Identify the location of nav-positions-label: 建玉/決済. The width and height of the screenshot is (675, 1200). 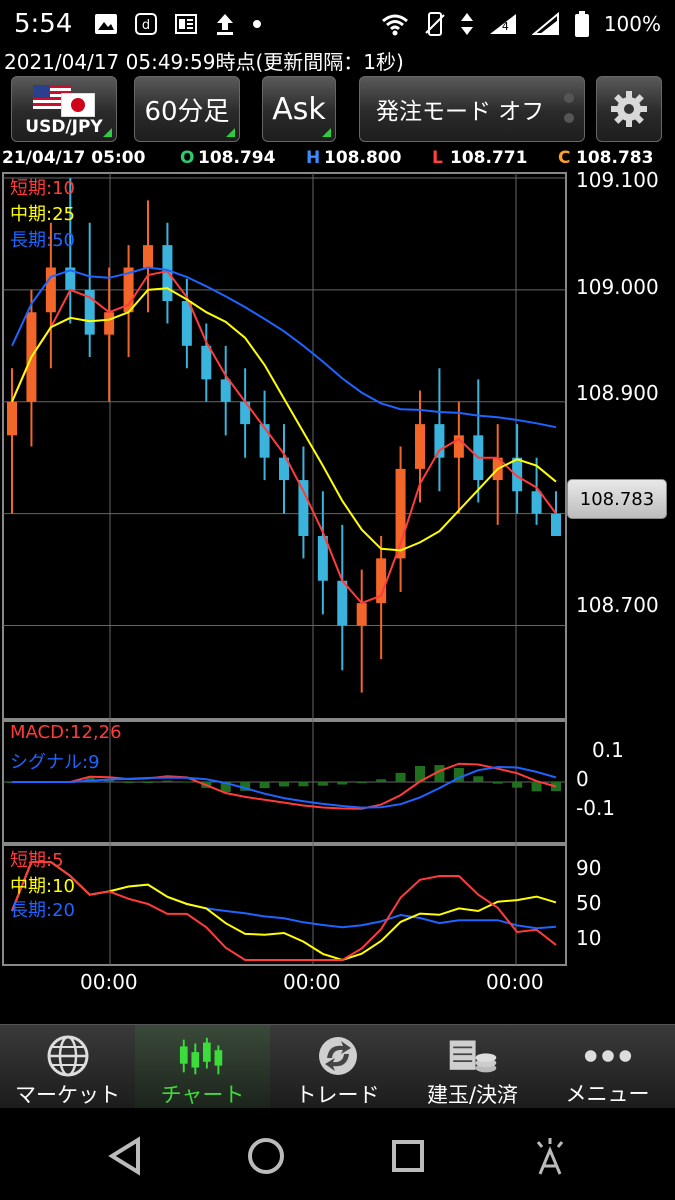
(472, 1095).